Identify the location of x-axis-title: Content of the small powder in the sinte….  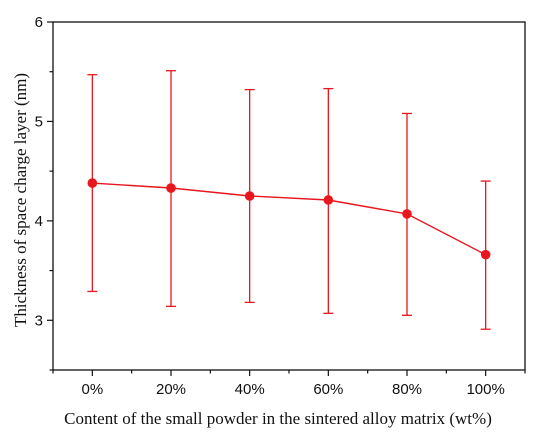
(278, 418).